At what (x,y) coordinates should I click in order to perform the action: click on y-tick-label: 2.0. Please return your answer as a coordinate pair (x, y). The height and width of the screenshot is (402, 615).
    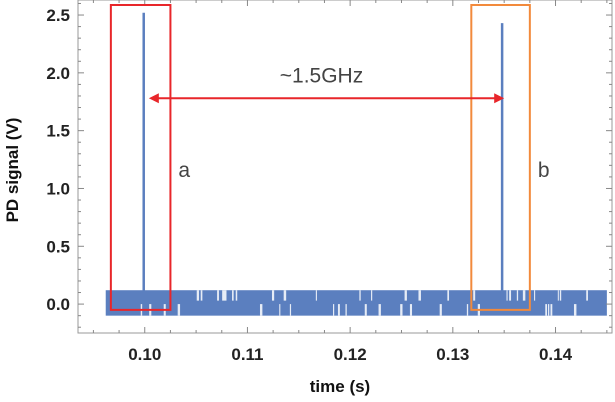
    Looking at the image, I should click on (58, 73).